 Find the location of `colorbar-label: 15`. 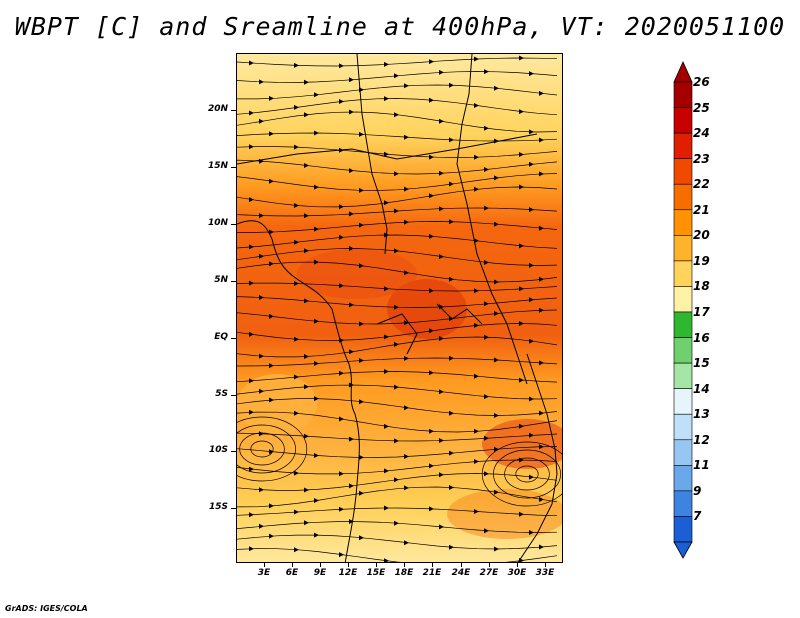

colorbar-label: 15 is located at coordinates (701, 363).